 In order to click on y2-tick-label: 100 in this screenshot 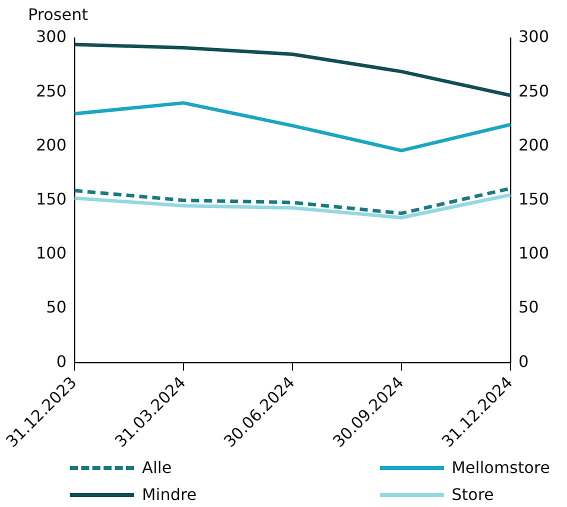, I will do `click(534, 253)`.